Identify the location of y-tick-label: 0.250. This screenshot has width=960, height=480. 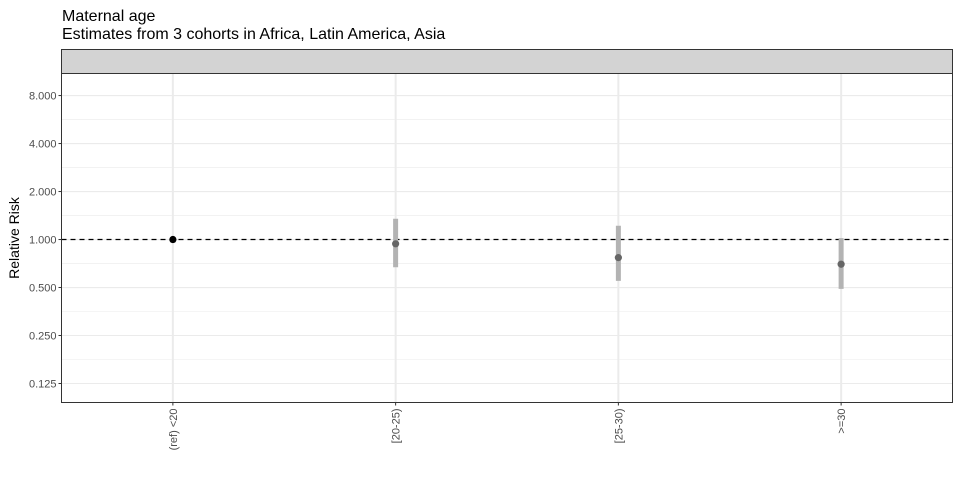
(43, 337).